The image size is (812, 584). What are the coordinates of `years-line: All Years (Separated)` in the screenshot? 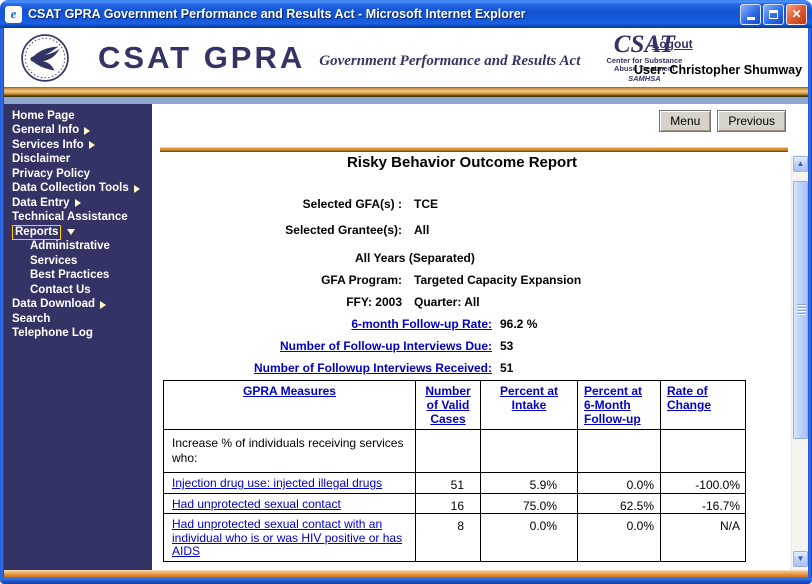 It's located at (415, 258).